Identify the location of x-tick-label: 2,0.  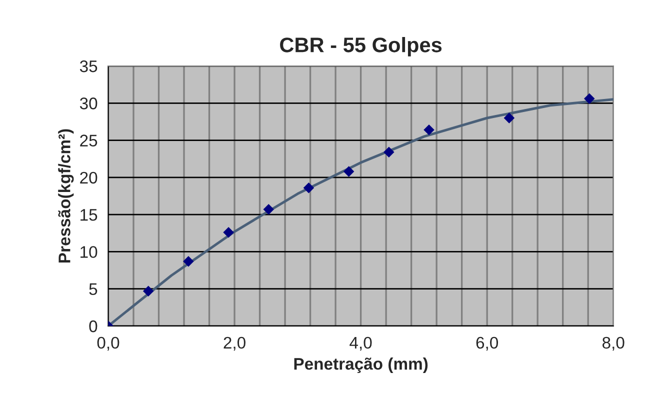
(235, 343).